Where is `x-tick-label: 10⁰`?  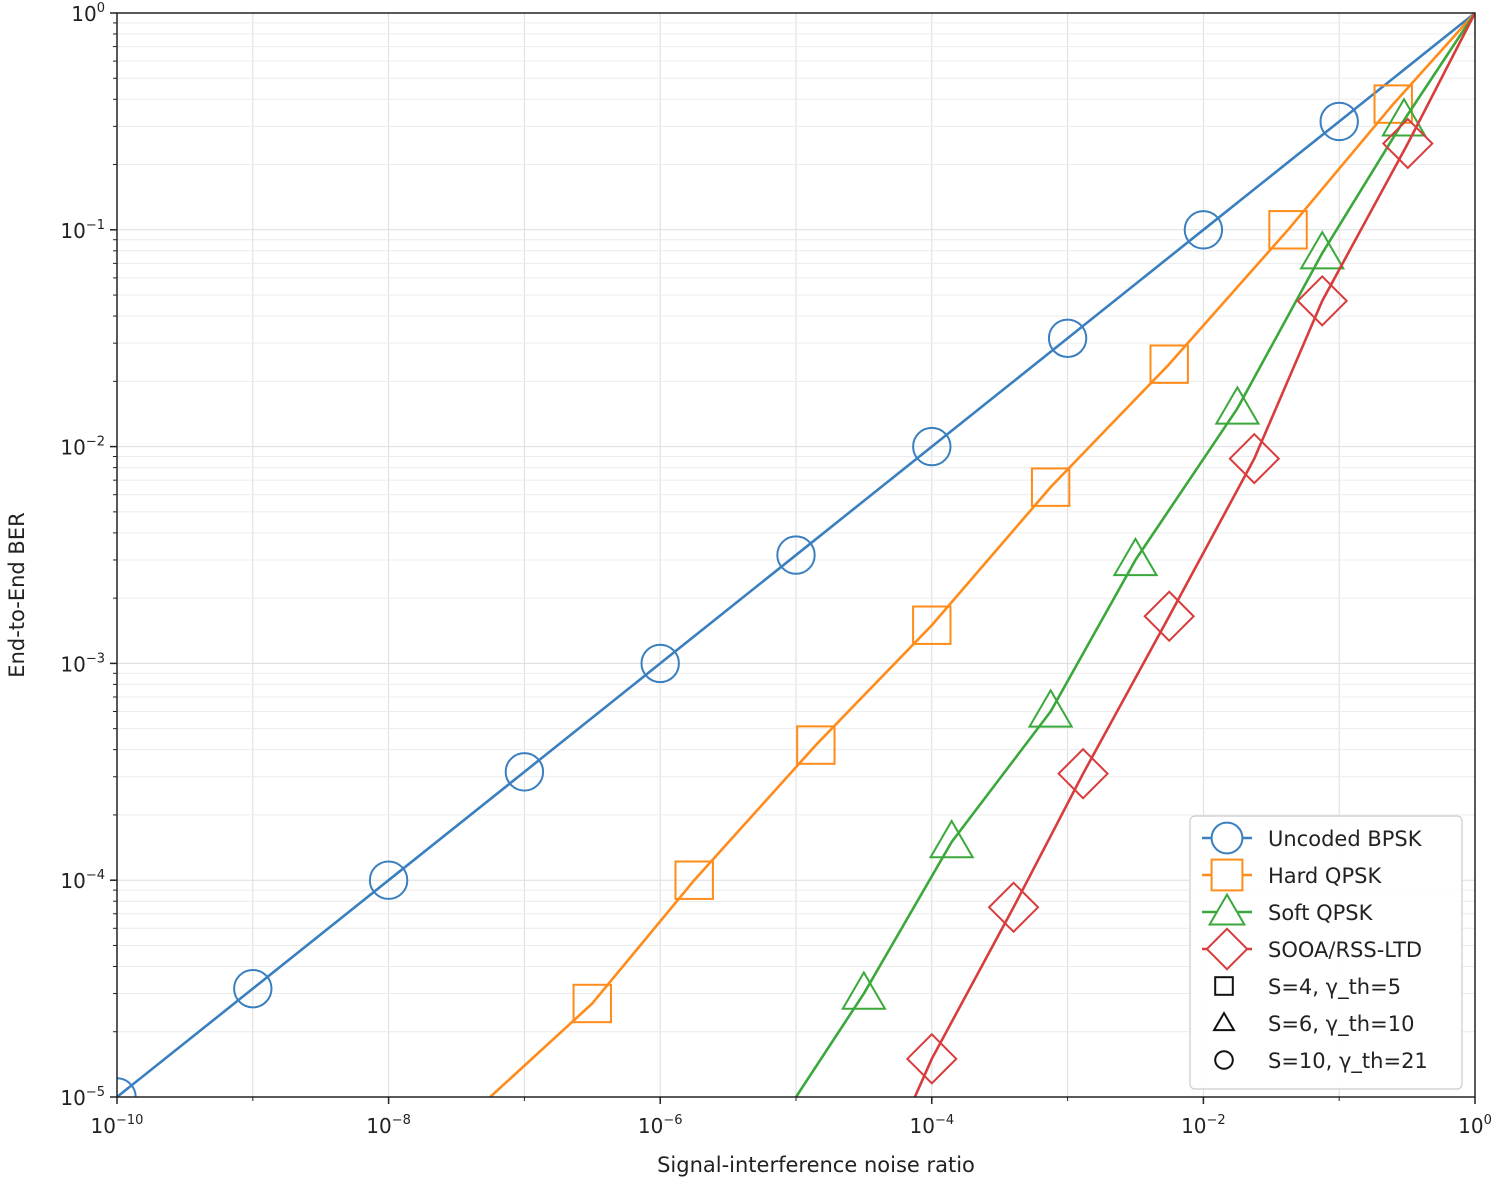
x-tick-label: 10⁰ is located at coordinates (1475, 1125).